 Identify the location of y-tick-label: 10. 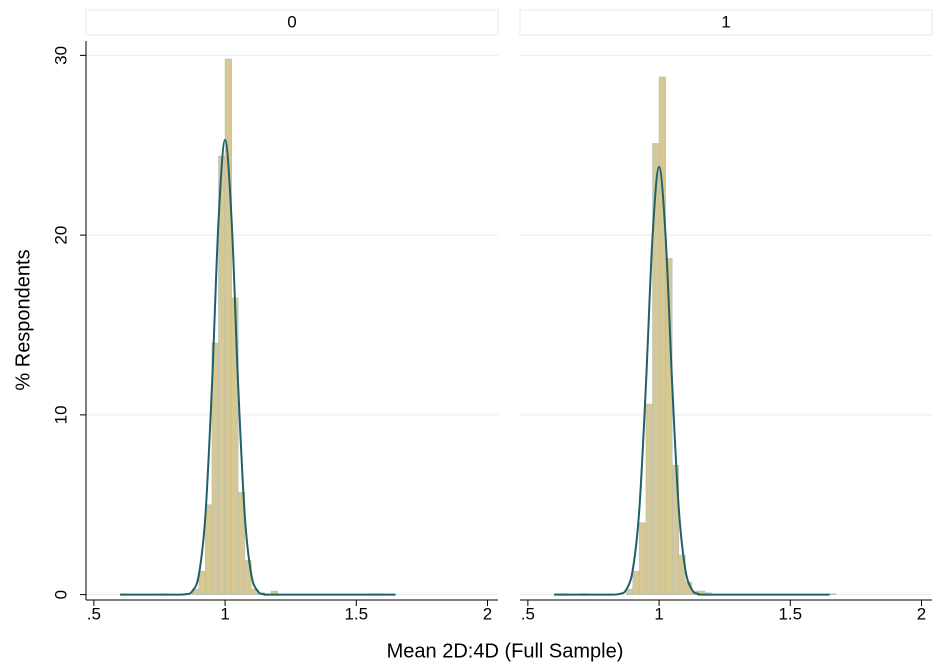
(60, 414).